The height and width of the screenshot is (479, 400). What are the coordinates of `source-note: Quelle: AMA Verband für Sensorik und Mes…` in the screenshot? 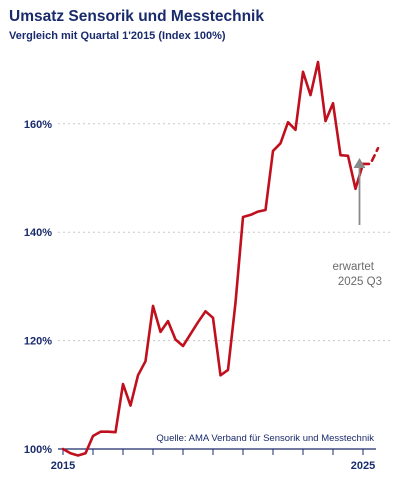 It's located at (265, 438).